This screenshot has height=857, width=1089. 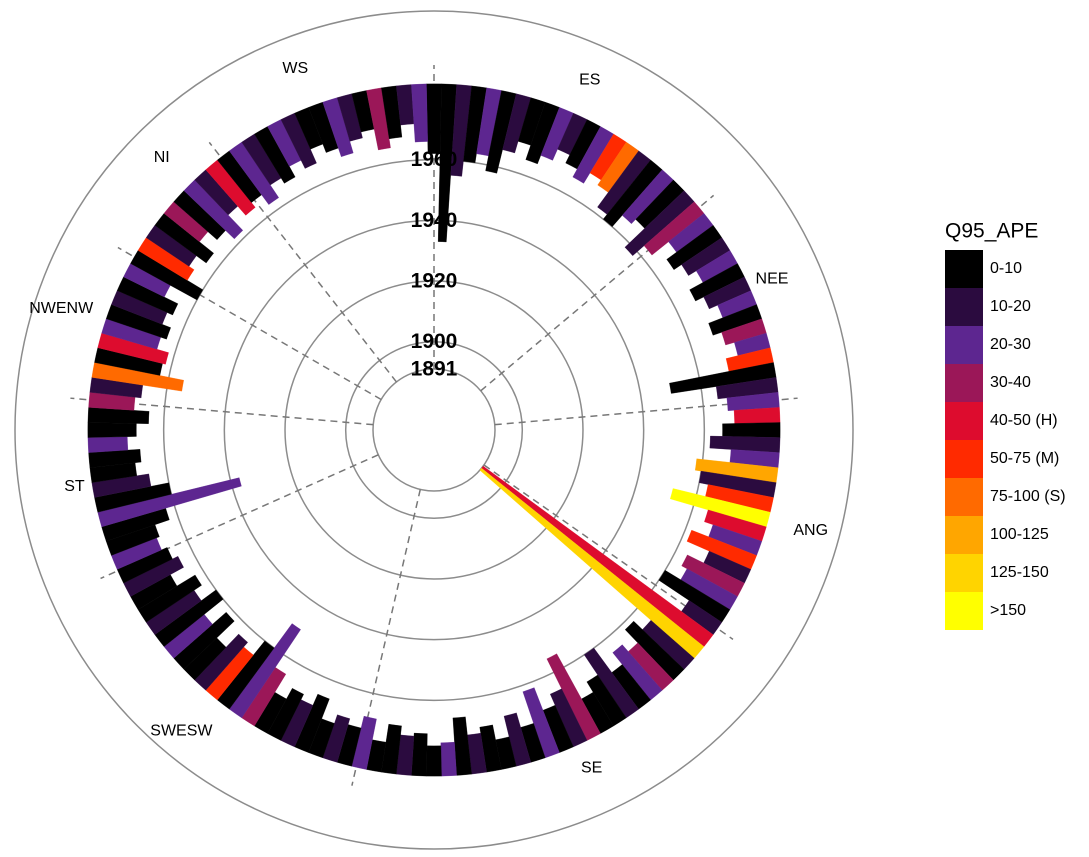 What do you see at coordinates (181, 730) in the screenshot?
I see `region-label: SWESW` at bounding box center [181, 730].